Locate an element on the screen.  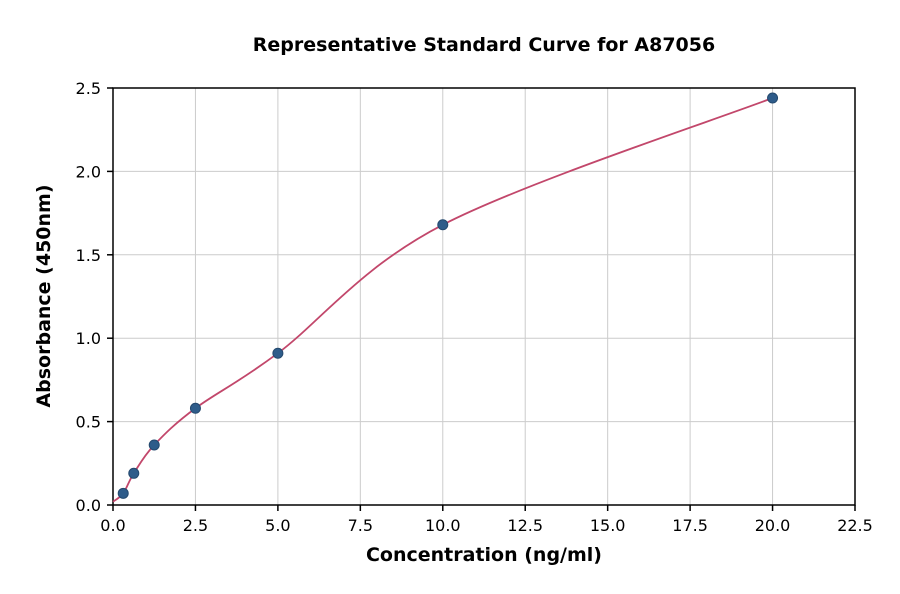
y-tick-label: 1.0 is located at coordinates (88, 338).